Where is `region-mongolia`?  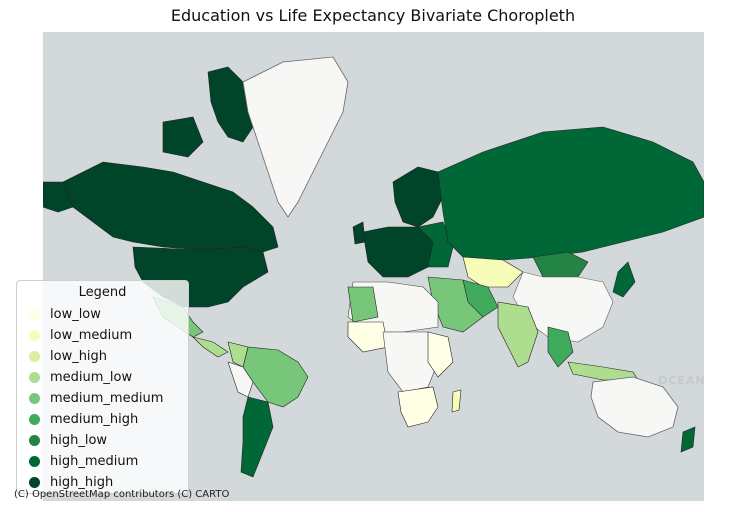
region-mongolia is located at coordinates (560, 264).